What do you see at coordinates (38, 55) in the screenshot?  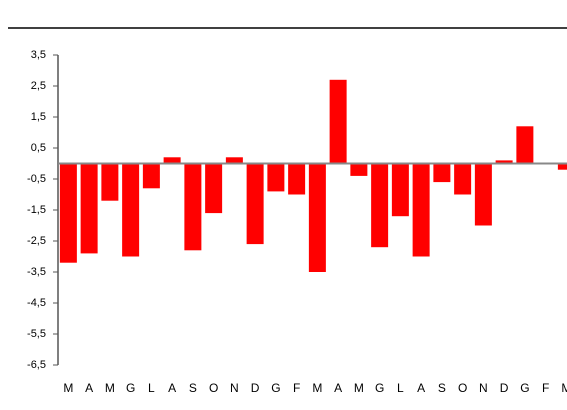 I see `y-tick-label: 3,5` at bounding box center [38, 55].